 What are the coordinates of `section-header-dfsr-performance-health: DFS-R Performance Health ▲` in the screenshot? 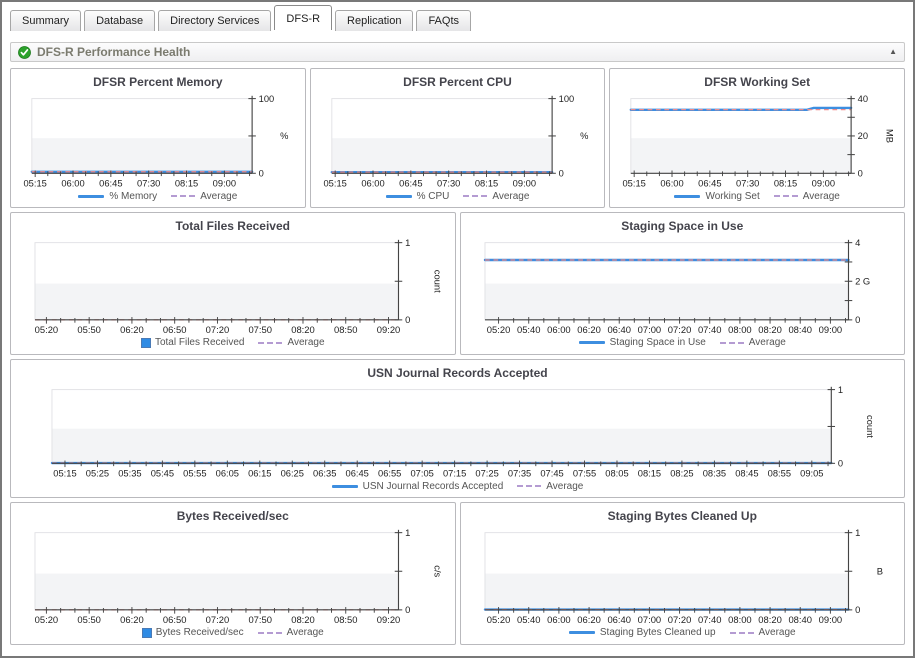 It's located at (457, 52).